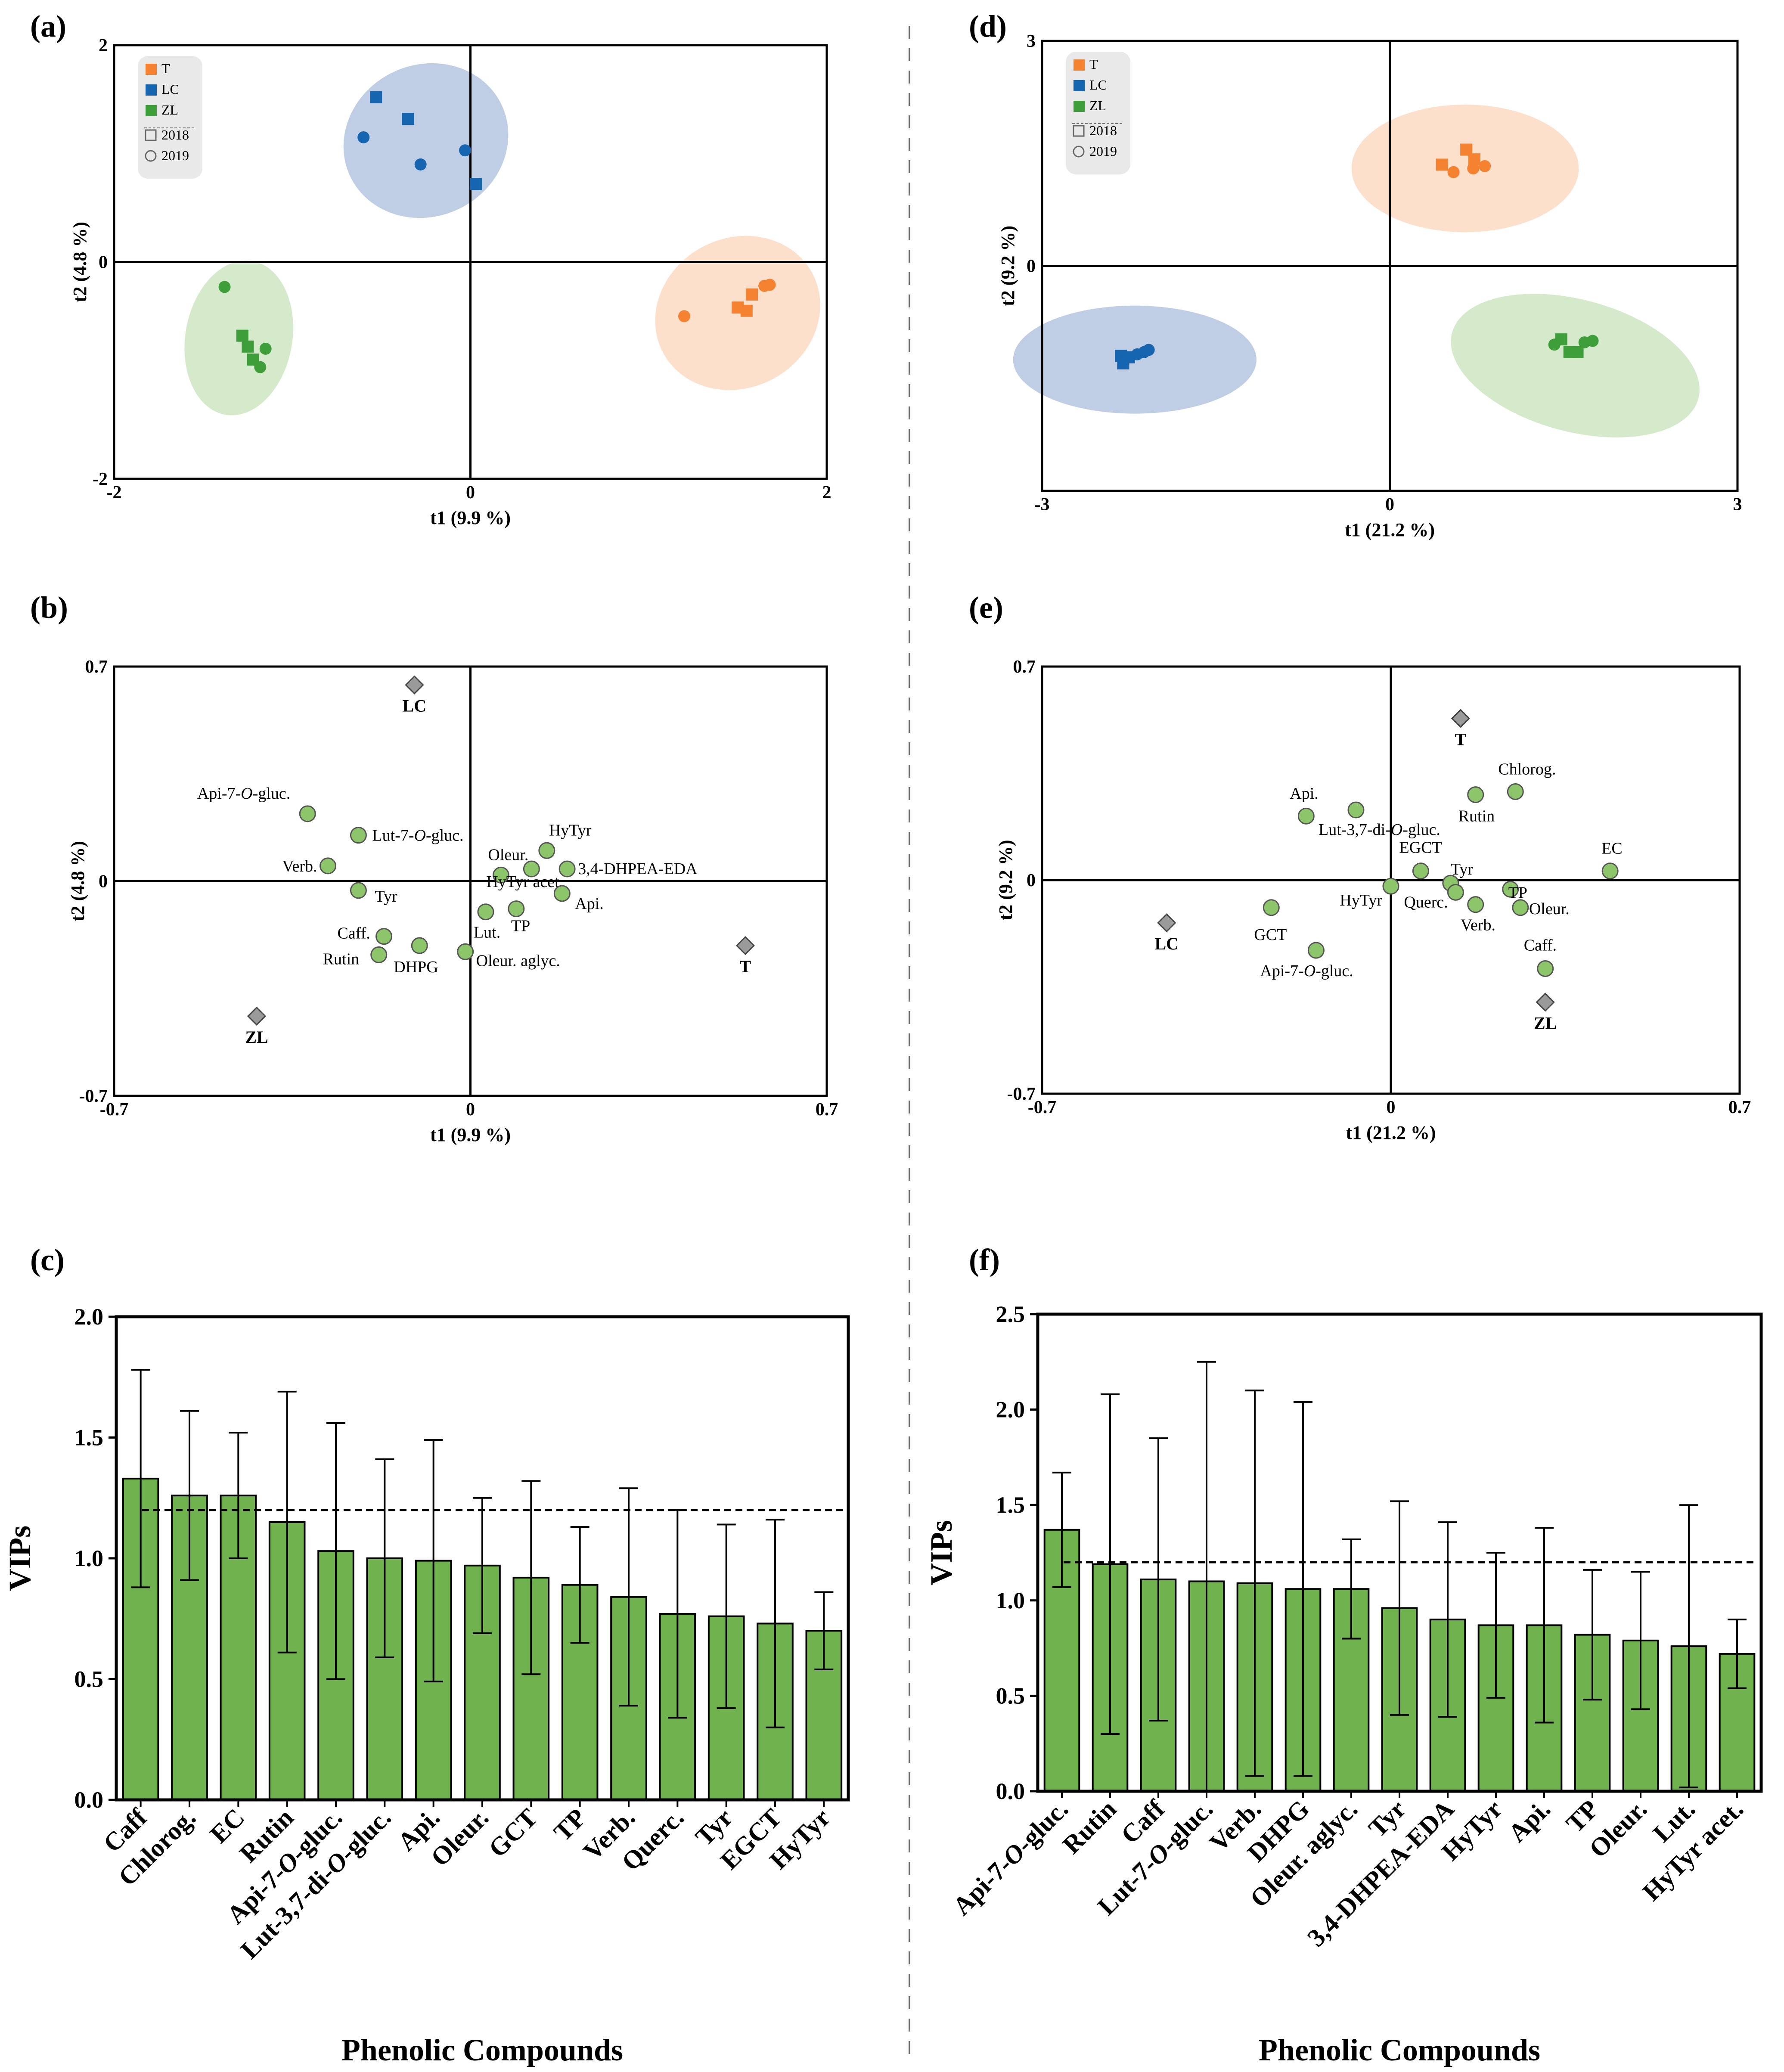 Image resolution: width=1784 pixels, height=2072 pixels. What do you see at coordinates (1306, 971) in the screenshot?
I see `variable-label: Api-7-O-gluc.` at bounding box center [1306, 971].